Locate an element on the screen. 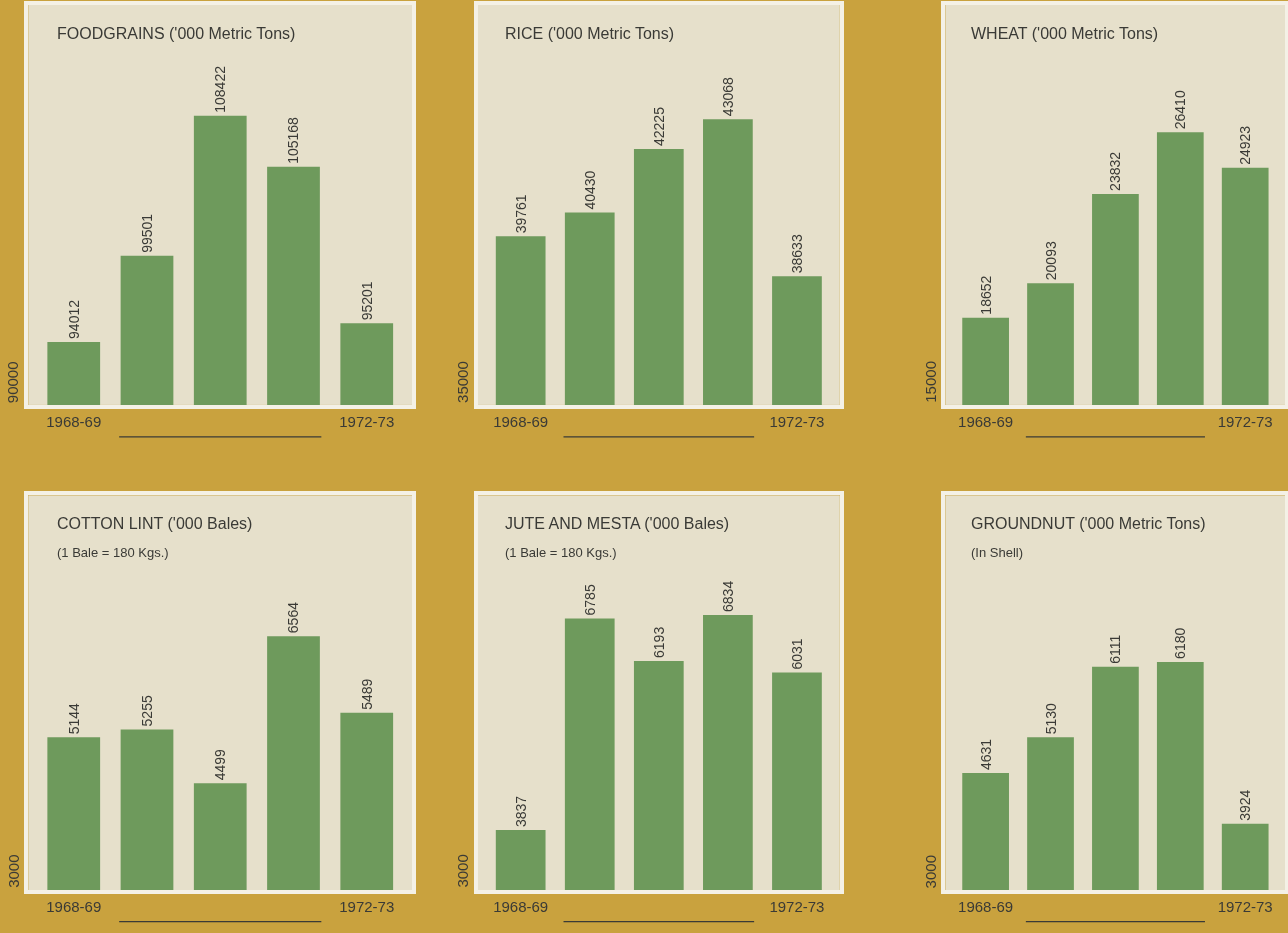 This screenshot has height=933, width=1288. data-label: 3924 is located at coordinates (1245, 805).